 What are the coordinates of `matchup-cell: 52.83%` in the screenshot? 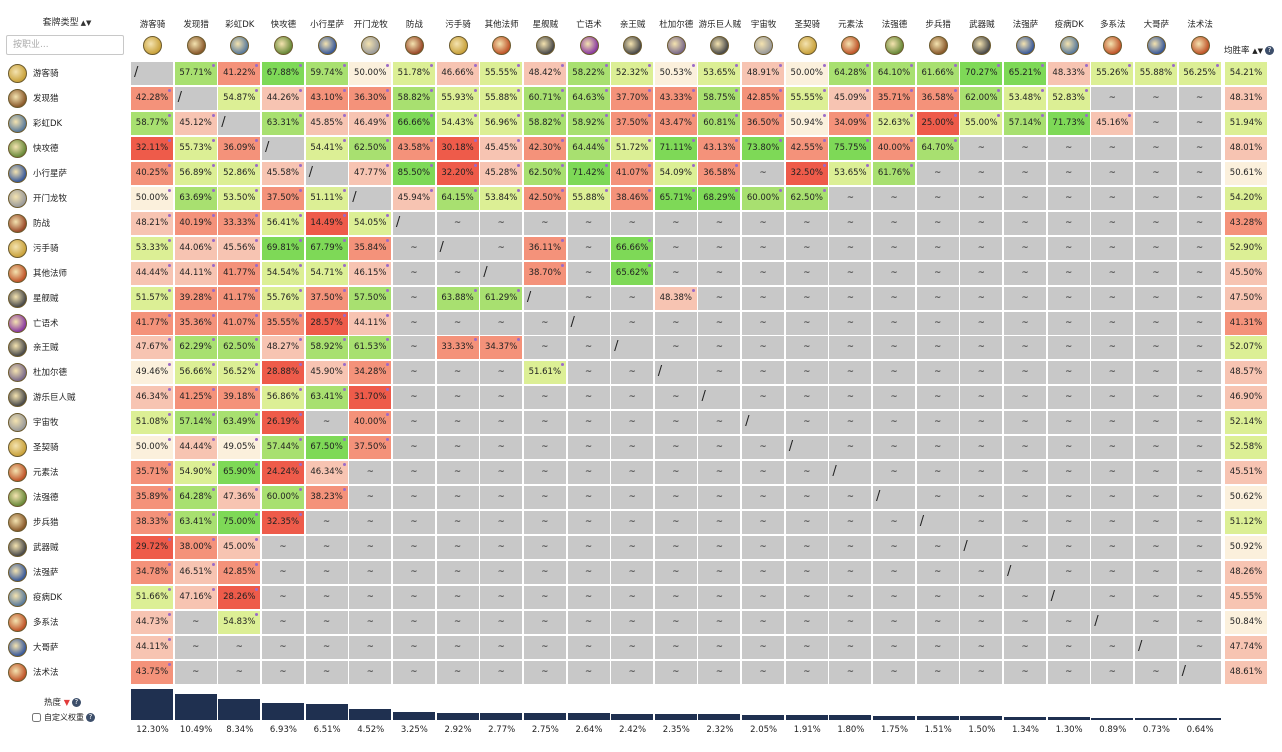 It's located at (1068, 98).